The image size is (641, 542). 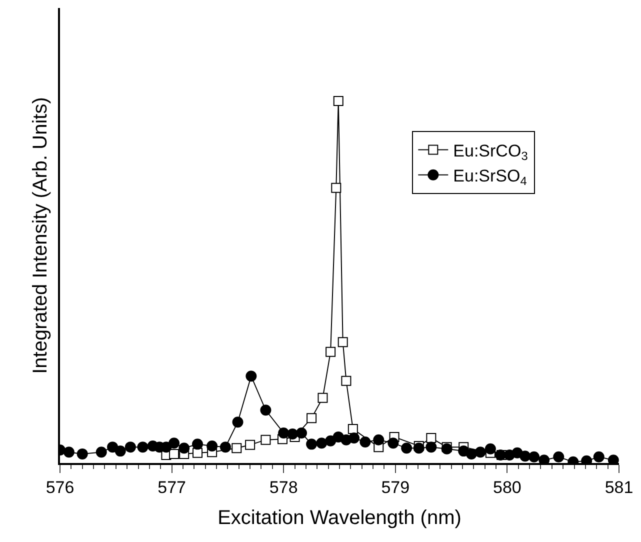 I want to click on x-tick-label: 581, so click(x=619, y=488).